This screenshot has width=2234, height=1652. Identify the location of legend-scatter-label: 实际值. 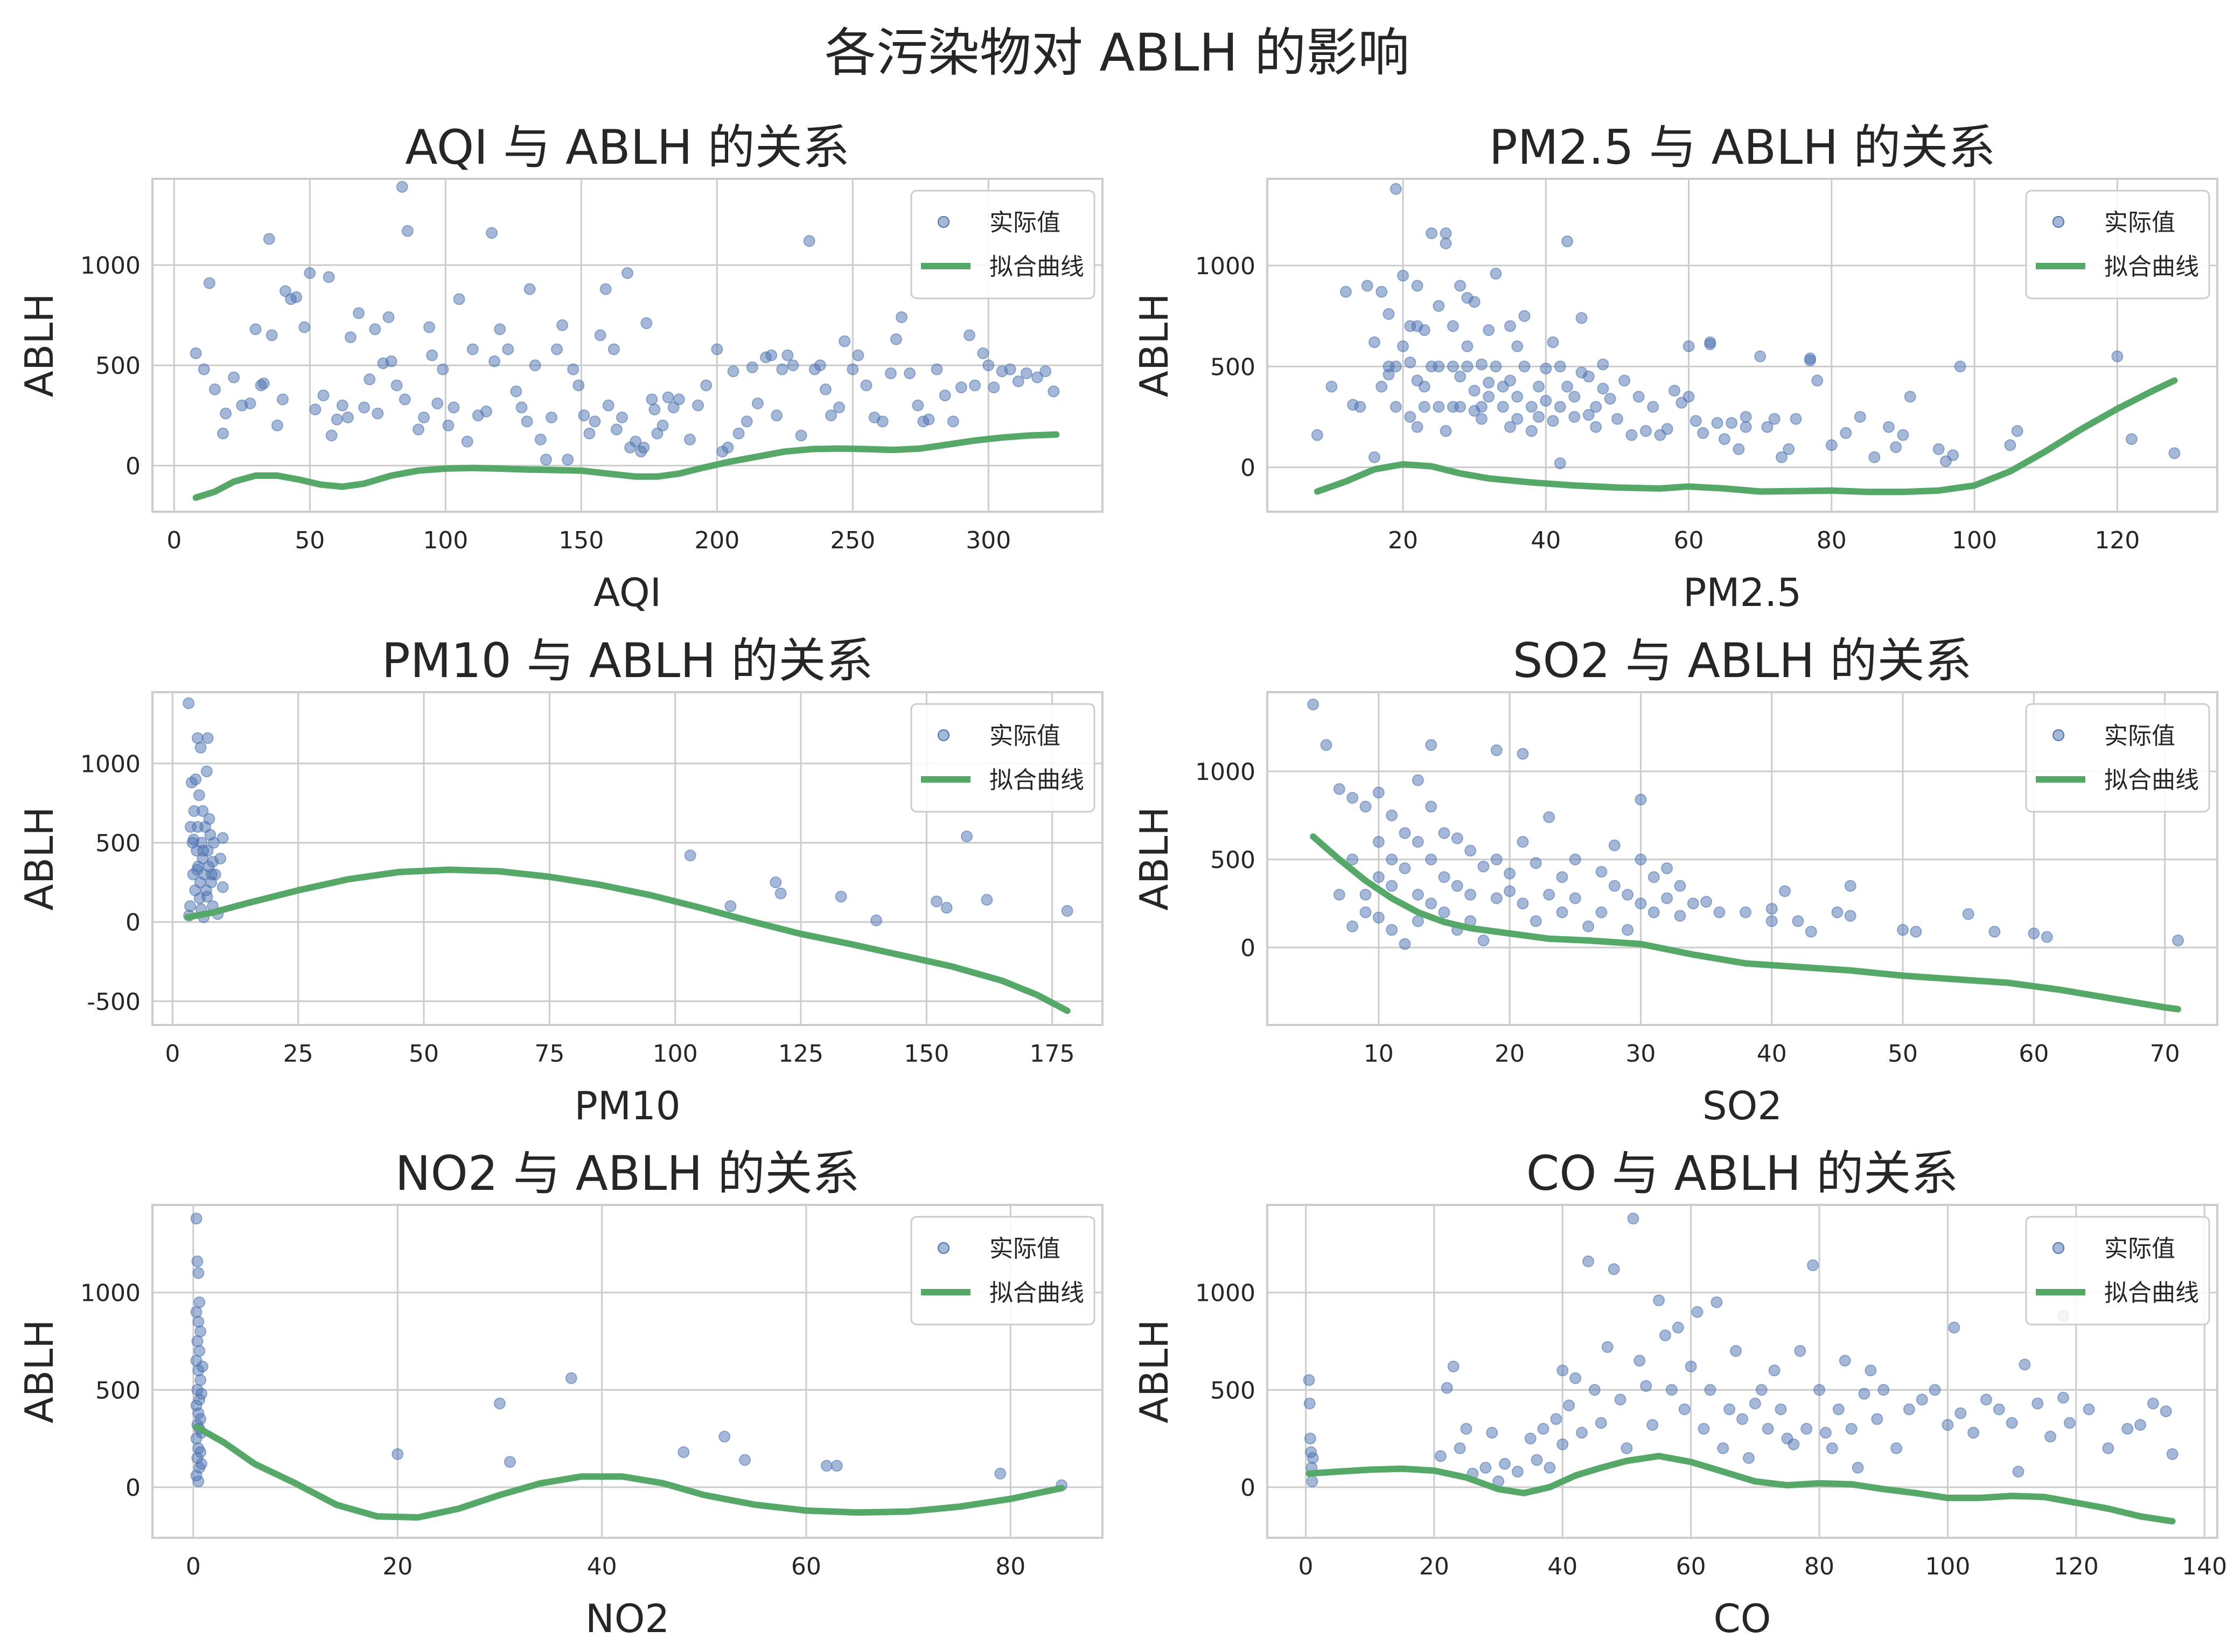
(2139, 736).